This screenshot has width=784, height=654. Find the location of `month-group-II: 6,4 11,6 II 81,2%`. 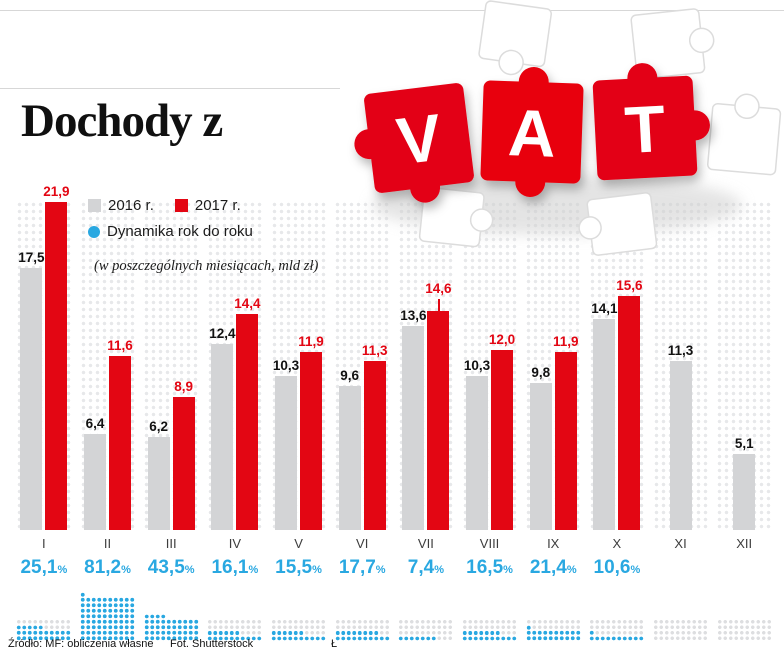

month-group-II: 6,4 11,6 II 81,2% is located at coordinates (108, 420).